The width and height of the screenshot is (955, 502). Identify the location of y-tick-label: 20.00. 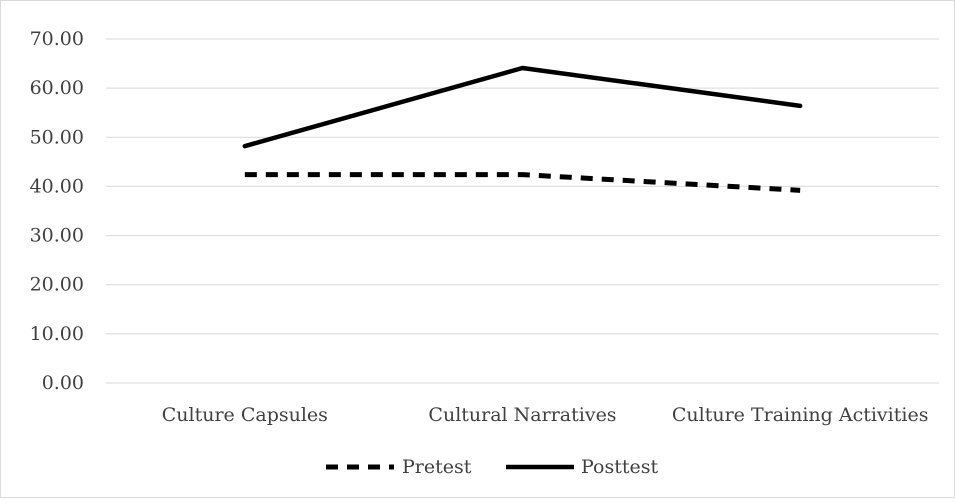
(57, 285).